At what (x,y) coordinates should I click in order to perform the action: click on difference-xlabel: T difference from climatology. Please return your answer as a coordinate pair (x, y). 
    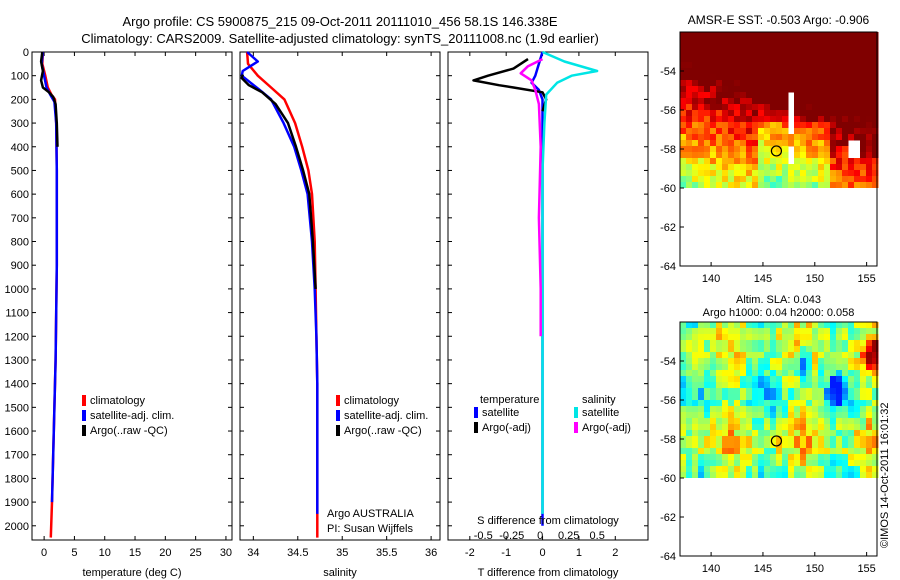
    Looking at the image, I should click on (548, 573).